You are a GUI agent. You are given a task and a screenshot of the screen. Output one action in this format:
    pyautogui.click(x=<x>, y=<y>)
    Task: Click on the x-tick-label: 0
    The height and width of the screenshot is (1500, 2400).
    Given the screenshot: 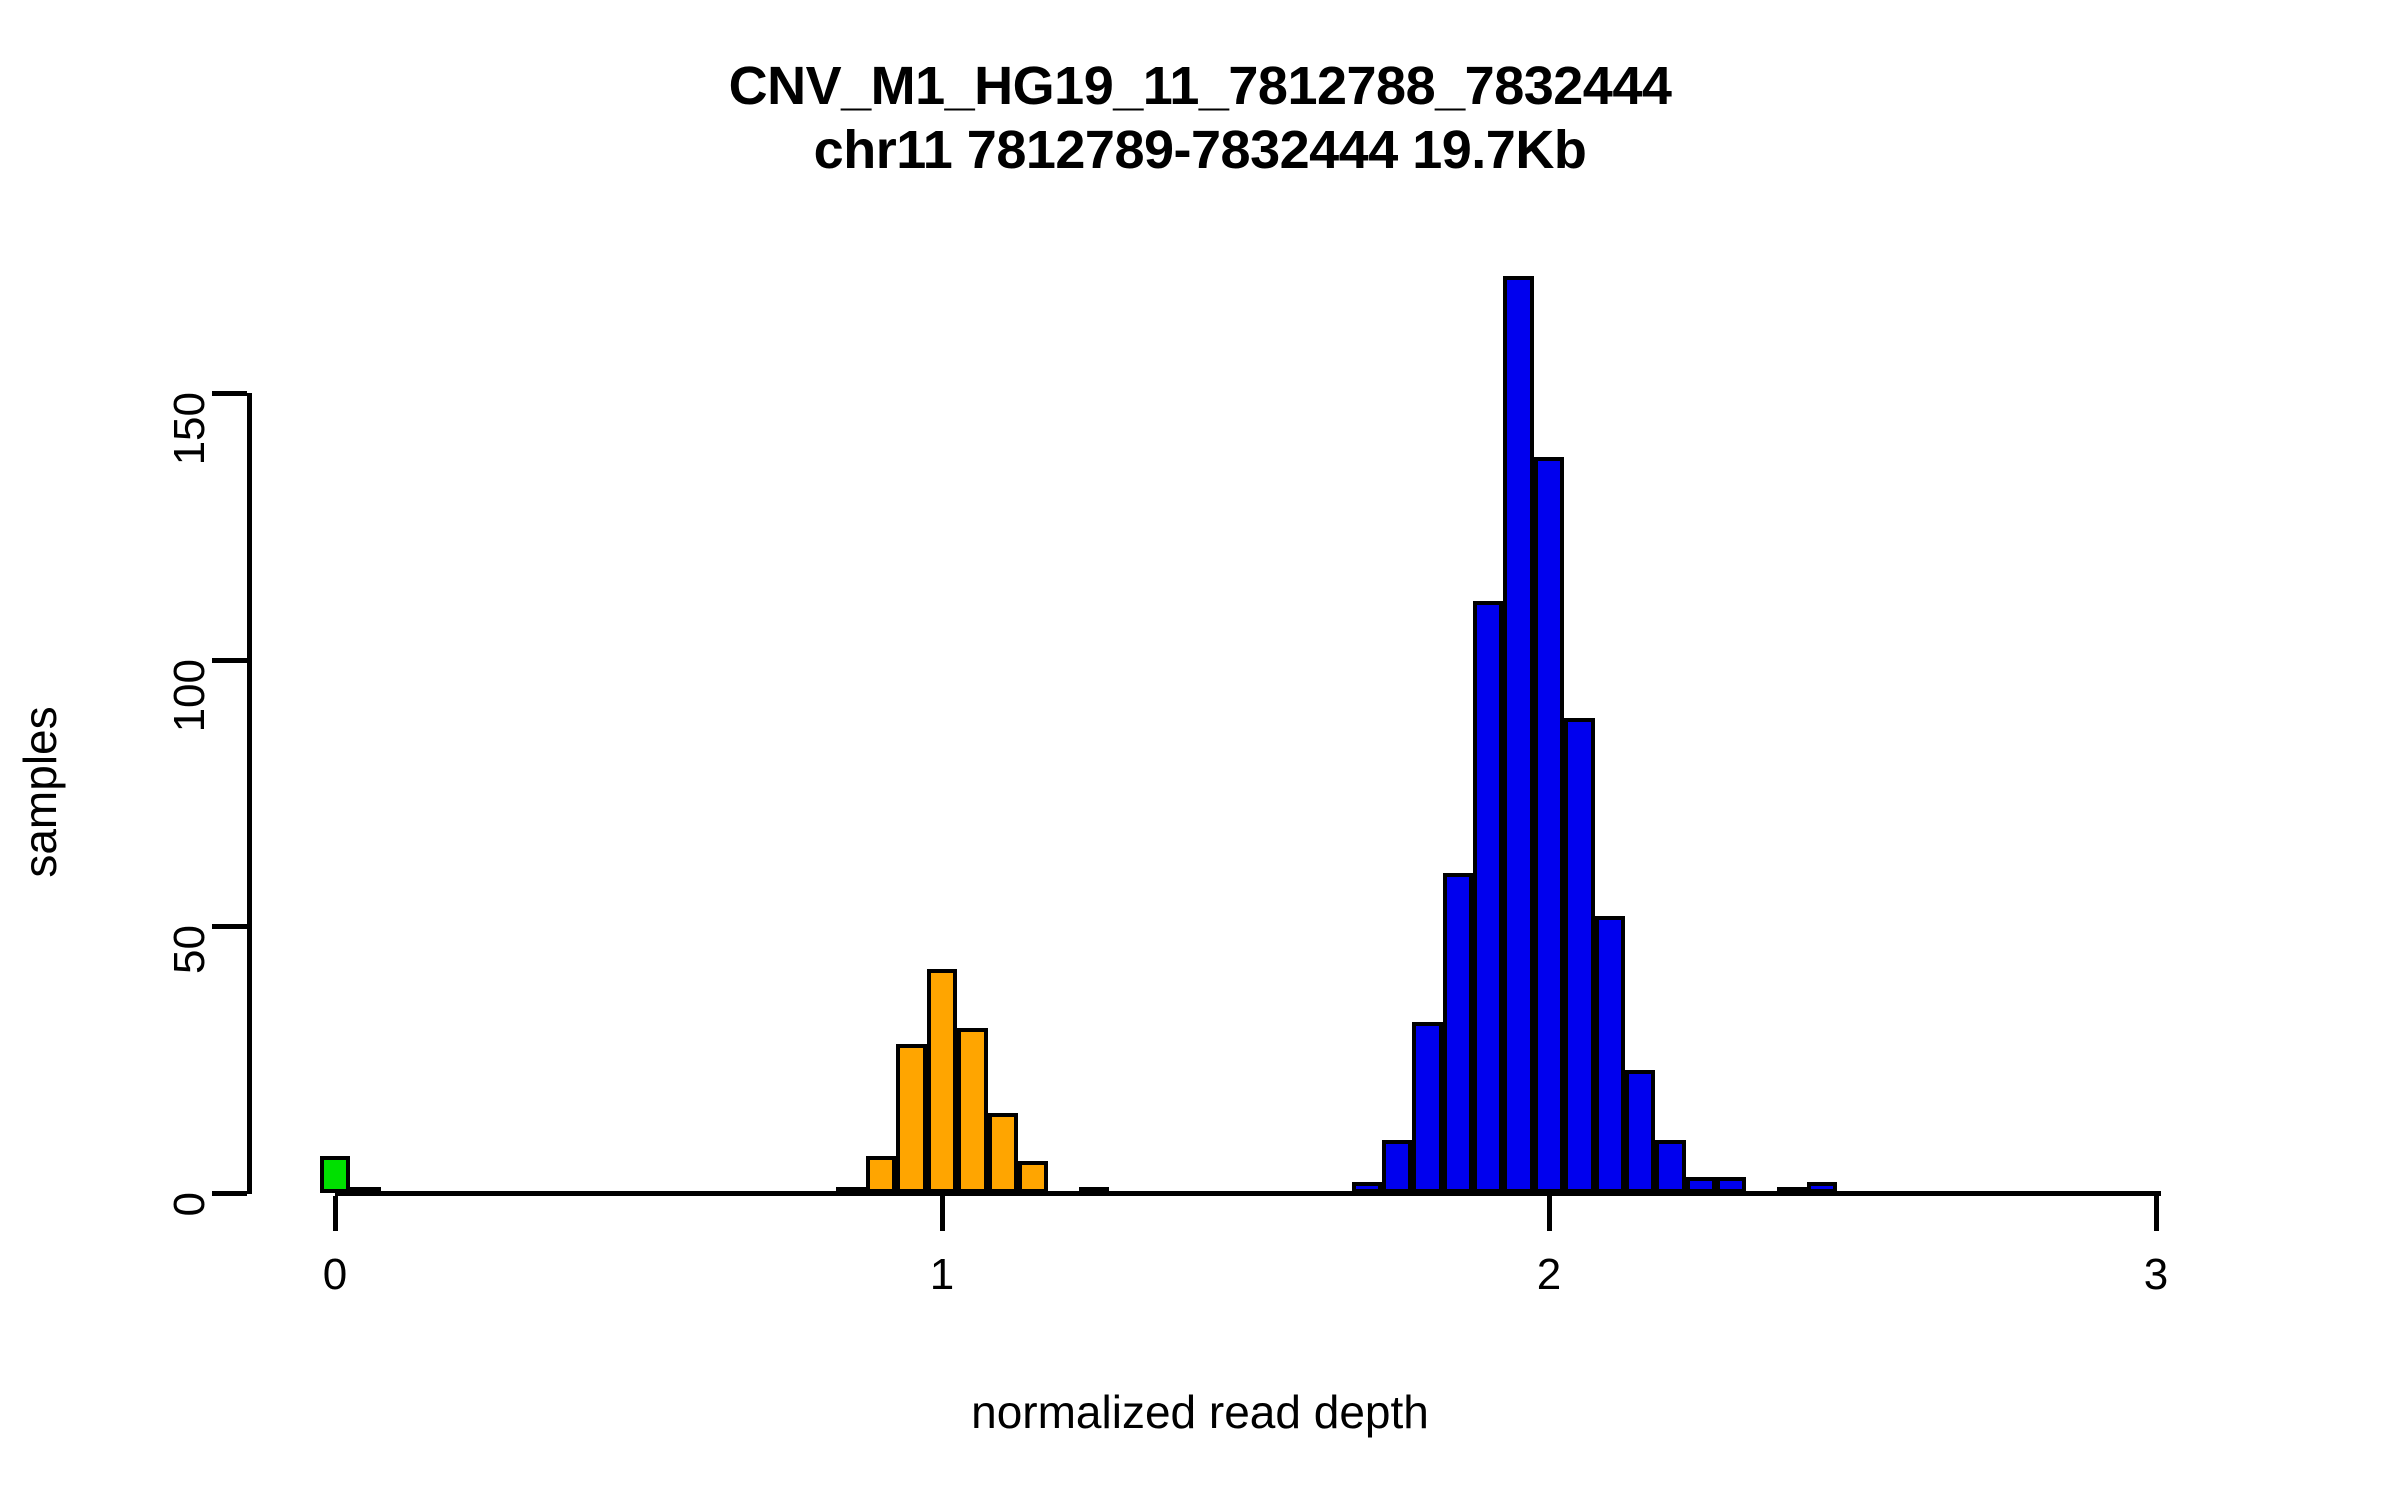 What is the action you would take?
    pyautogui.click(x=335, y=1274)
    